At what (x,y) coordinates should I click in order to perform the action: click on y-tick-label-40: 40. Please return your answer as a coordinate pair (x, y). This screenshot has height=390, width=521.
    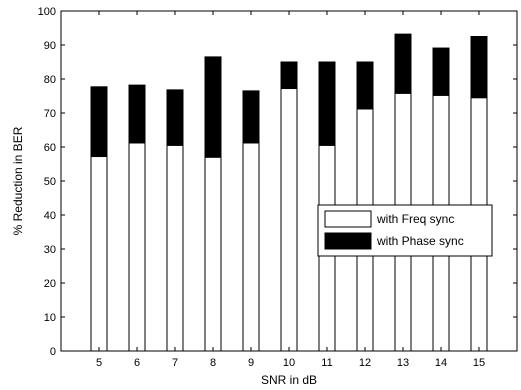
    Looking at the image, I should click on (50, 216).